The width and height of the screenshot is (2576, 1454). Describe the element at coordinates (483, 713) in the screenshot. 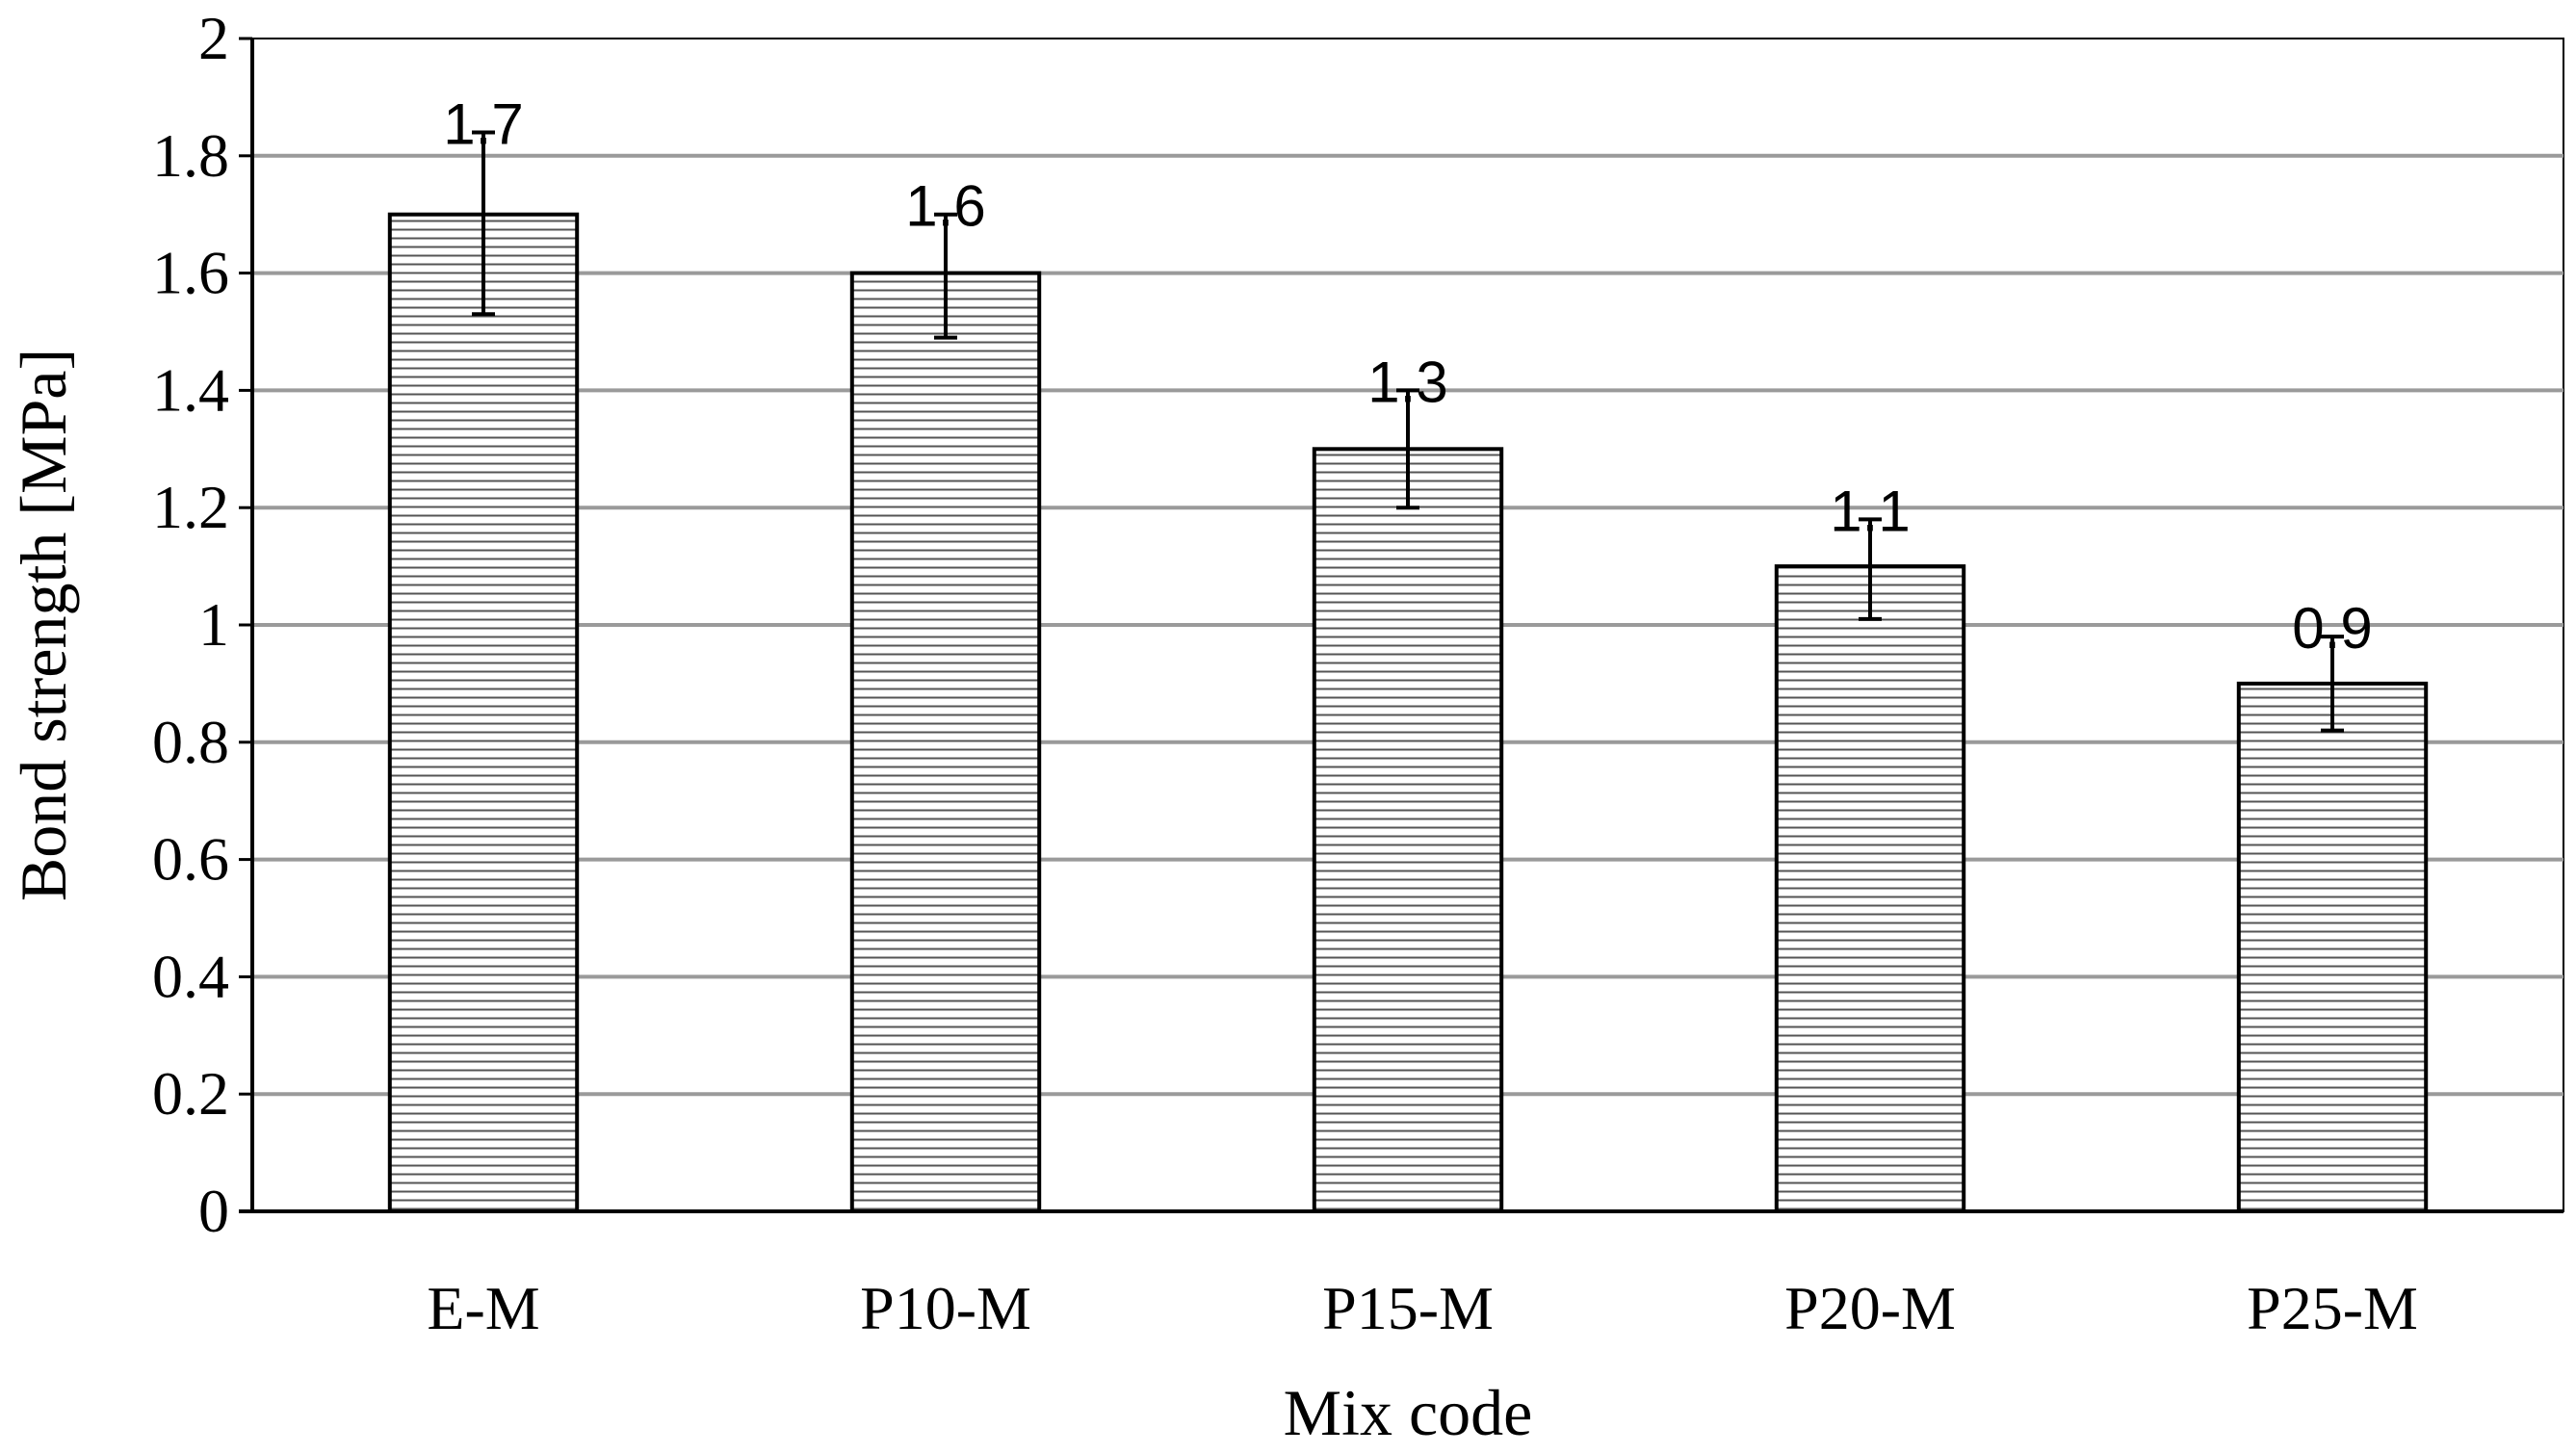

I see `bar-e-m` at that location.